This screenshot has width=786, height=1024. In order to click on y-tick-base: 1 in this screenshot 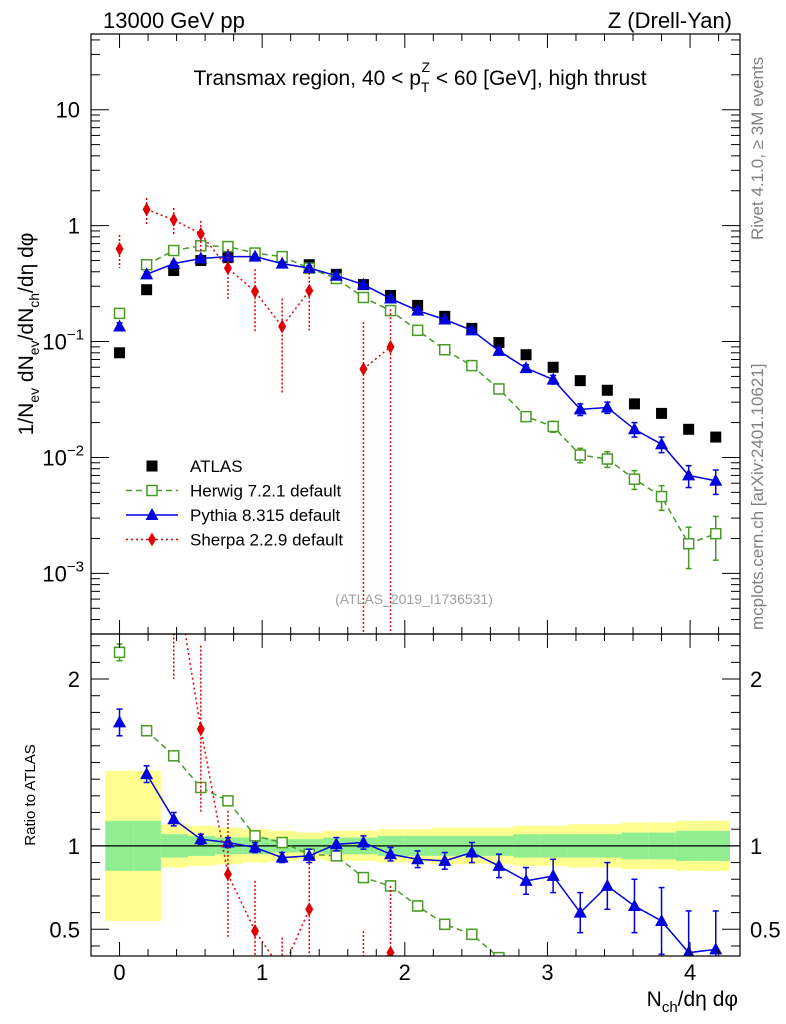, I will do `click(74, 226)`.